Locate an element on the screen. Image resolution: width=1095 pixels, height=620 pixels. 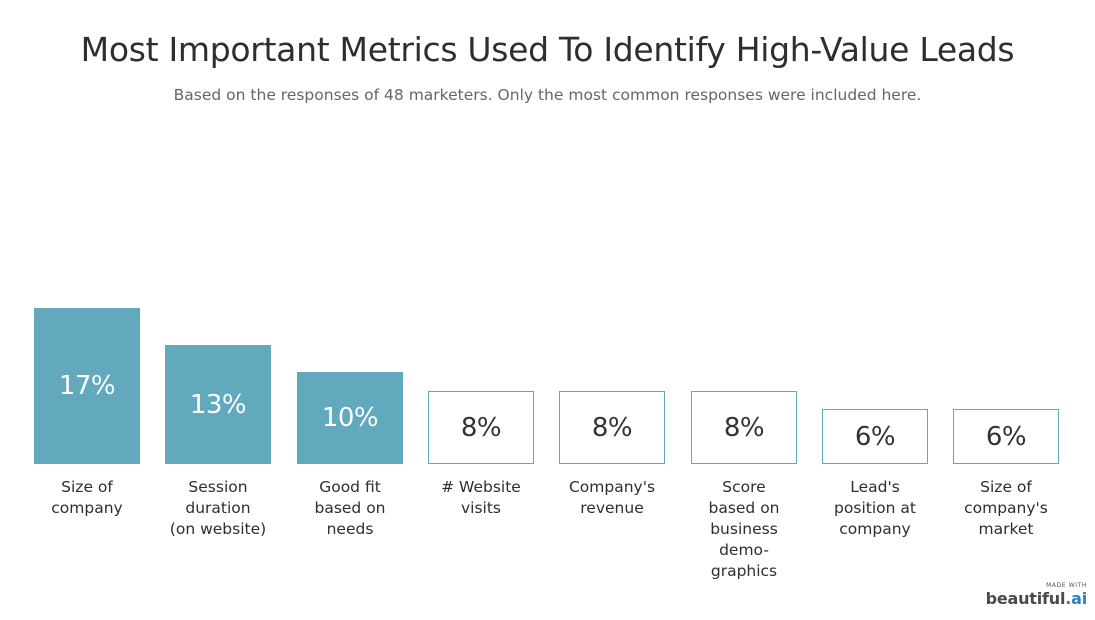
category-label: Score based on business demo- graphics is located at coordinates (744, 529).